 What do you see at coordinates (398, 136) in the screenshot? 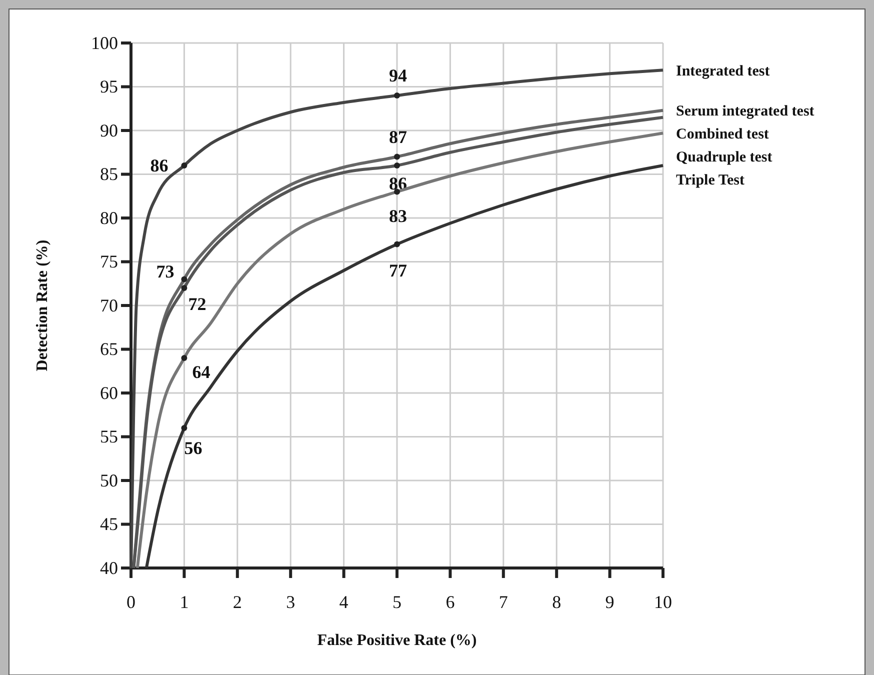
I see `data-label: 87` at bounding box center [398, 136].